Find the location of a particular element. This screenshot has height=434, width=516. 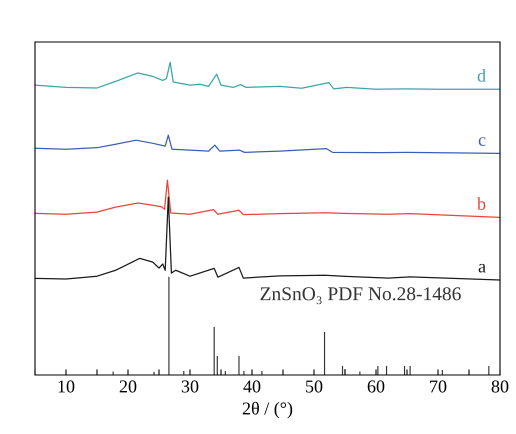

series-label: a is located at coordinates (482, 268).